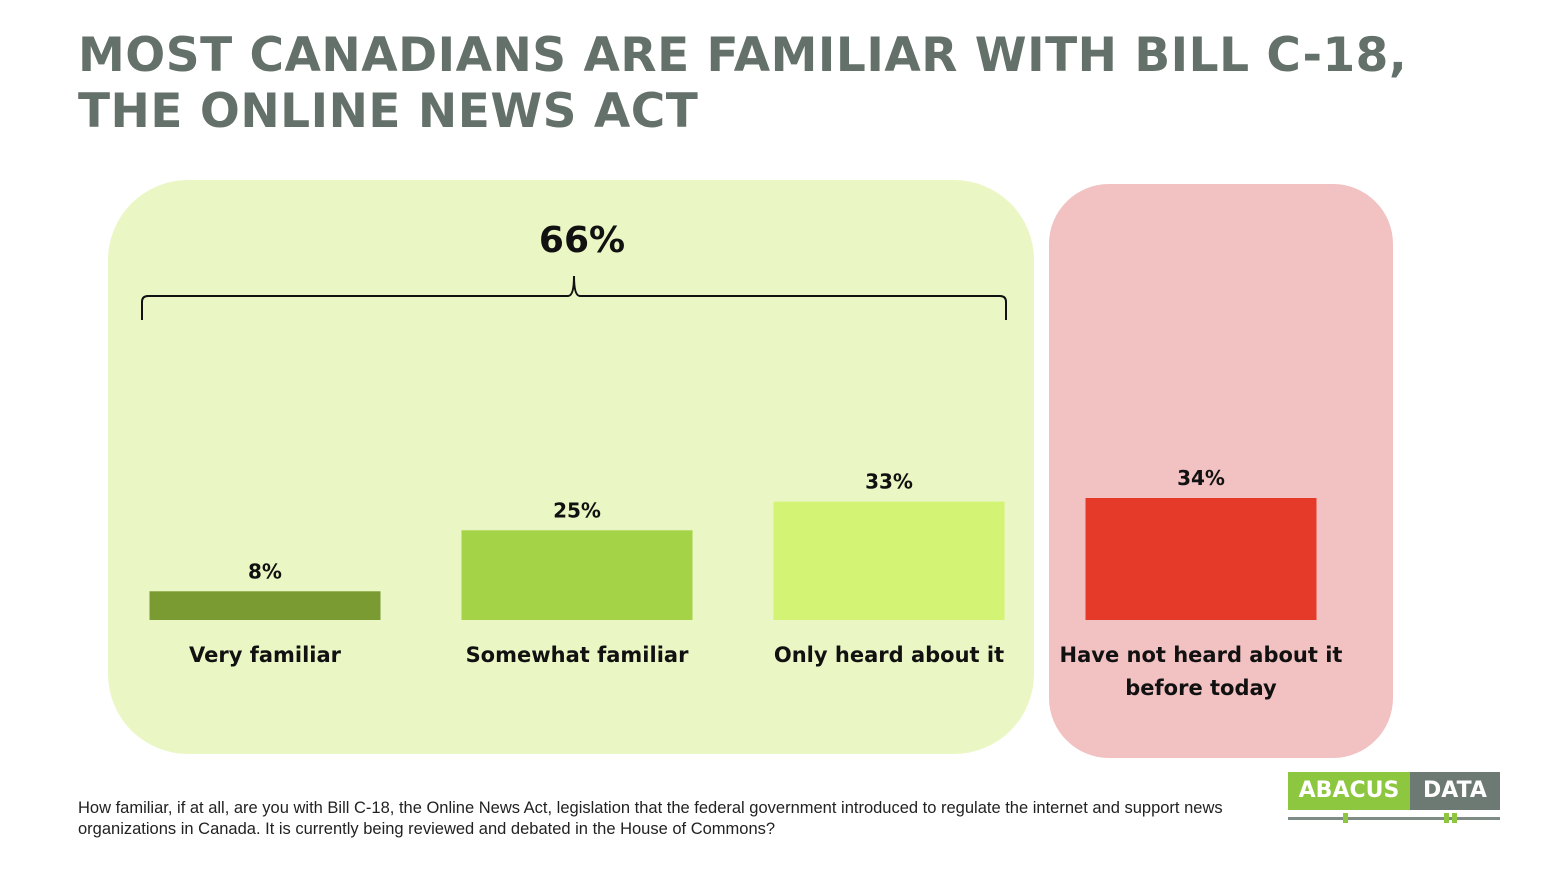 The image size is (1558, 884). What do you see at coordinates (577, 510) in the screenshot?
I see `data-label: 25%` at bounding box center [577, 510].